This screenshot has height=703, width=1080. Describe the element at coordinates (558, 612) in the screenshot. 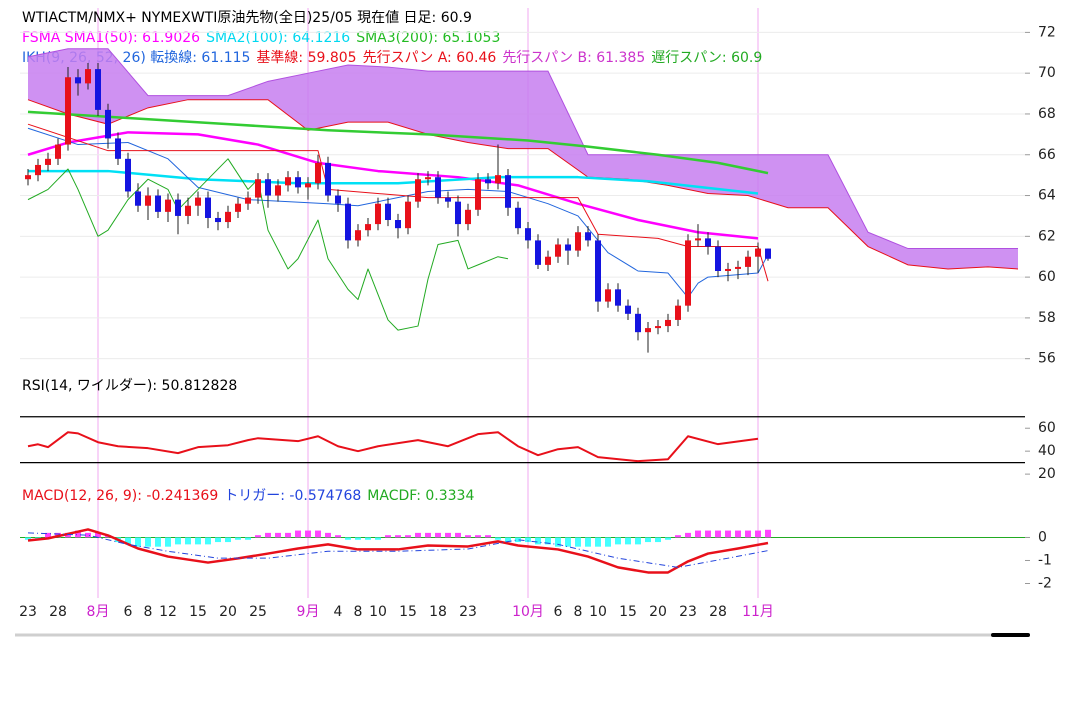

I see `x-tick-label: 6` at that location.